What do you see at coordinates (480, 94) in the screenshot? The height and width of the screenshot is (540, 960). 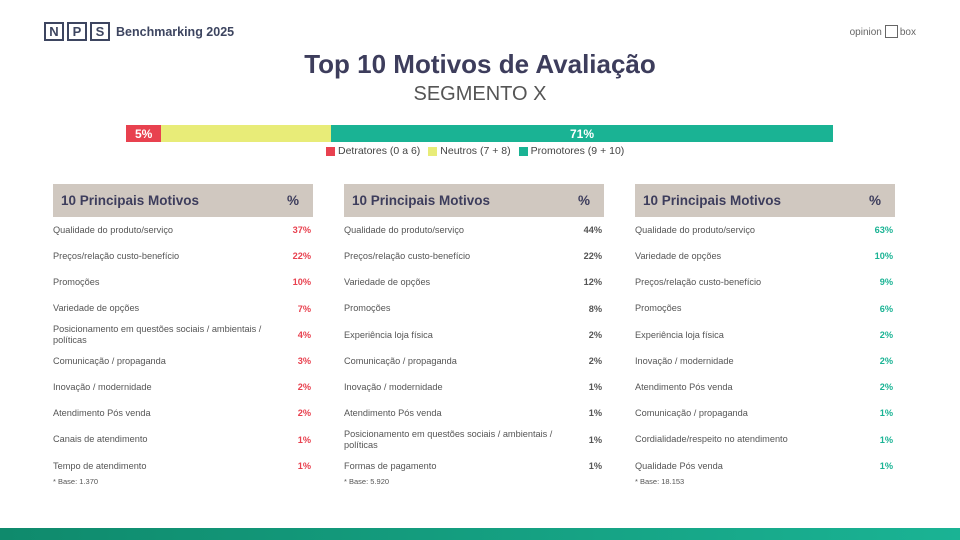 I see `page-subtitle: SEGMENTO X` at bounding box center [480, 94].